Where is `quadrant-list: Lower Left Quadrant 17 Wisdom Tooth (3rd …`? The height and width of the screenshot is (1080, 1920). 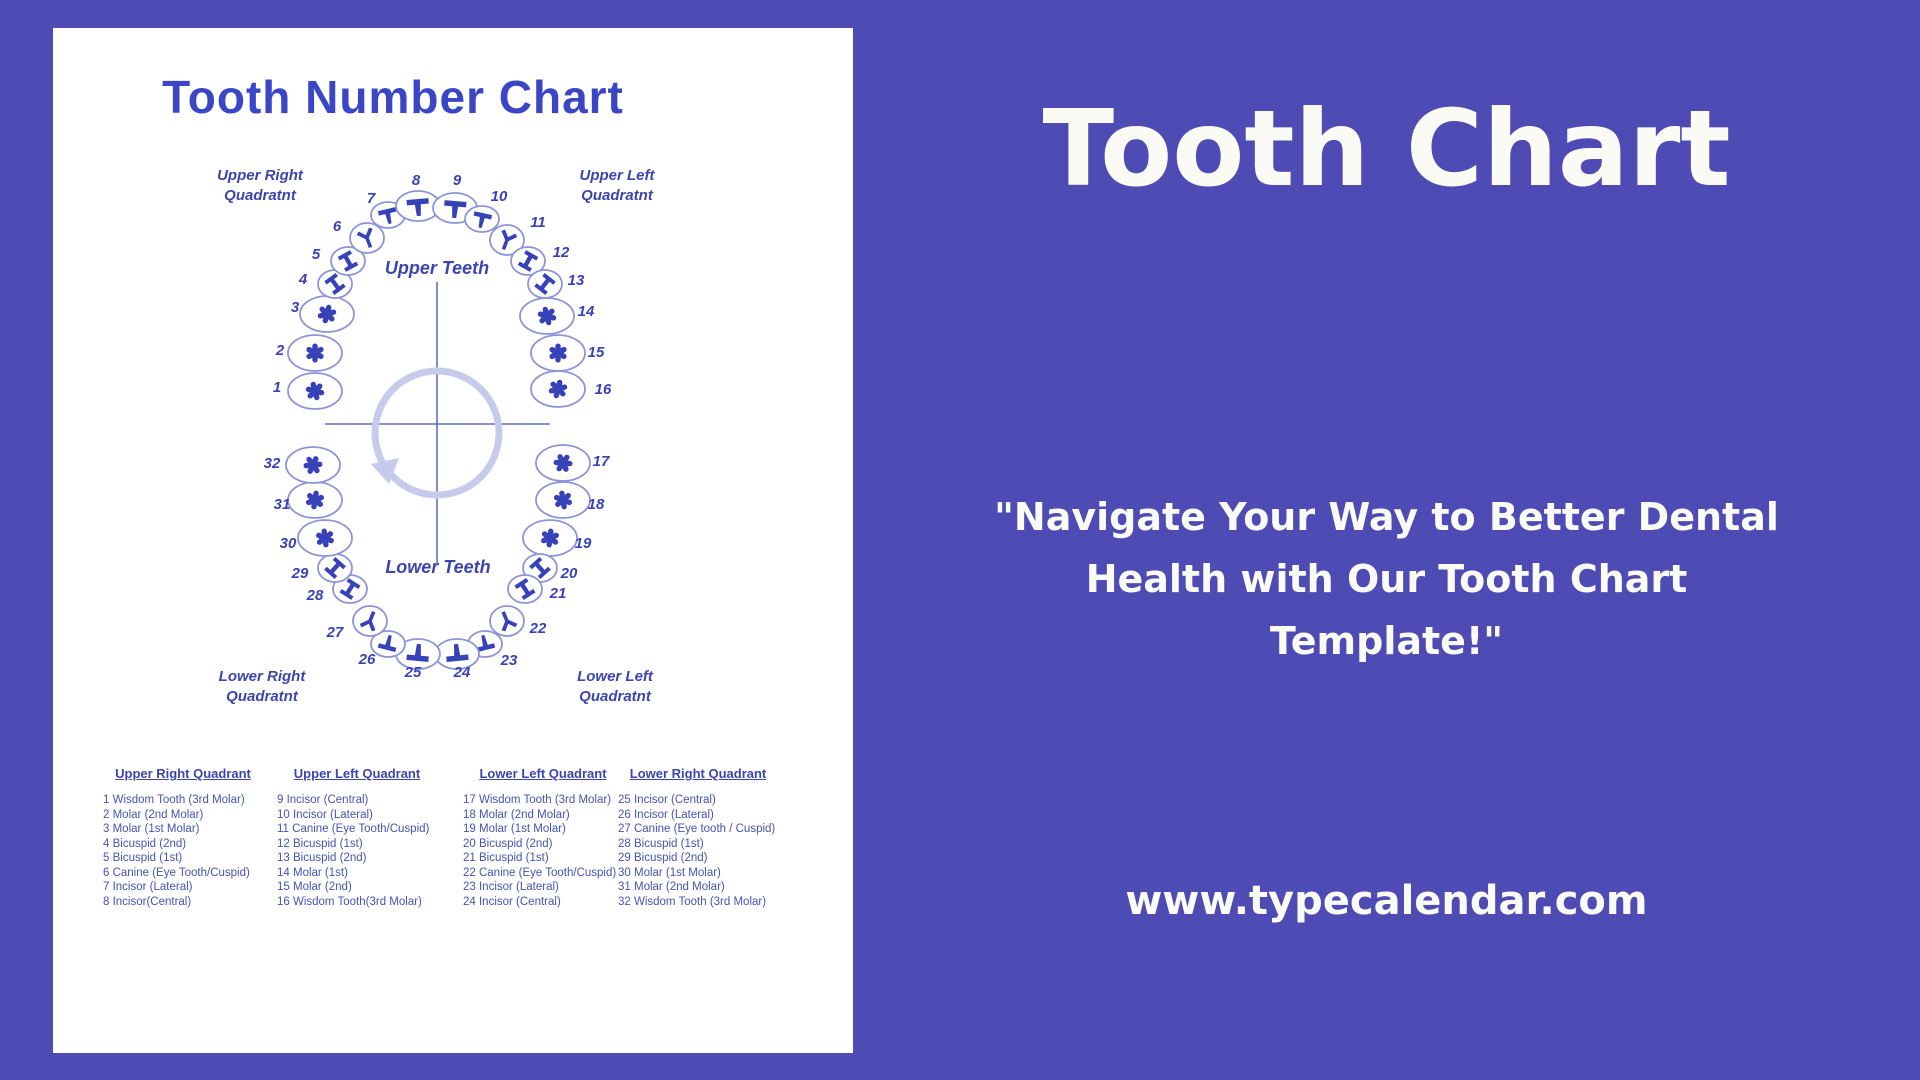
quadrant-list: Lower Left Quadrant 17 Wisdom Tooth (3rd … is located at coordinates (543, 837).